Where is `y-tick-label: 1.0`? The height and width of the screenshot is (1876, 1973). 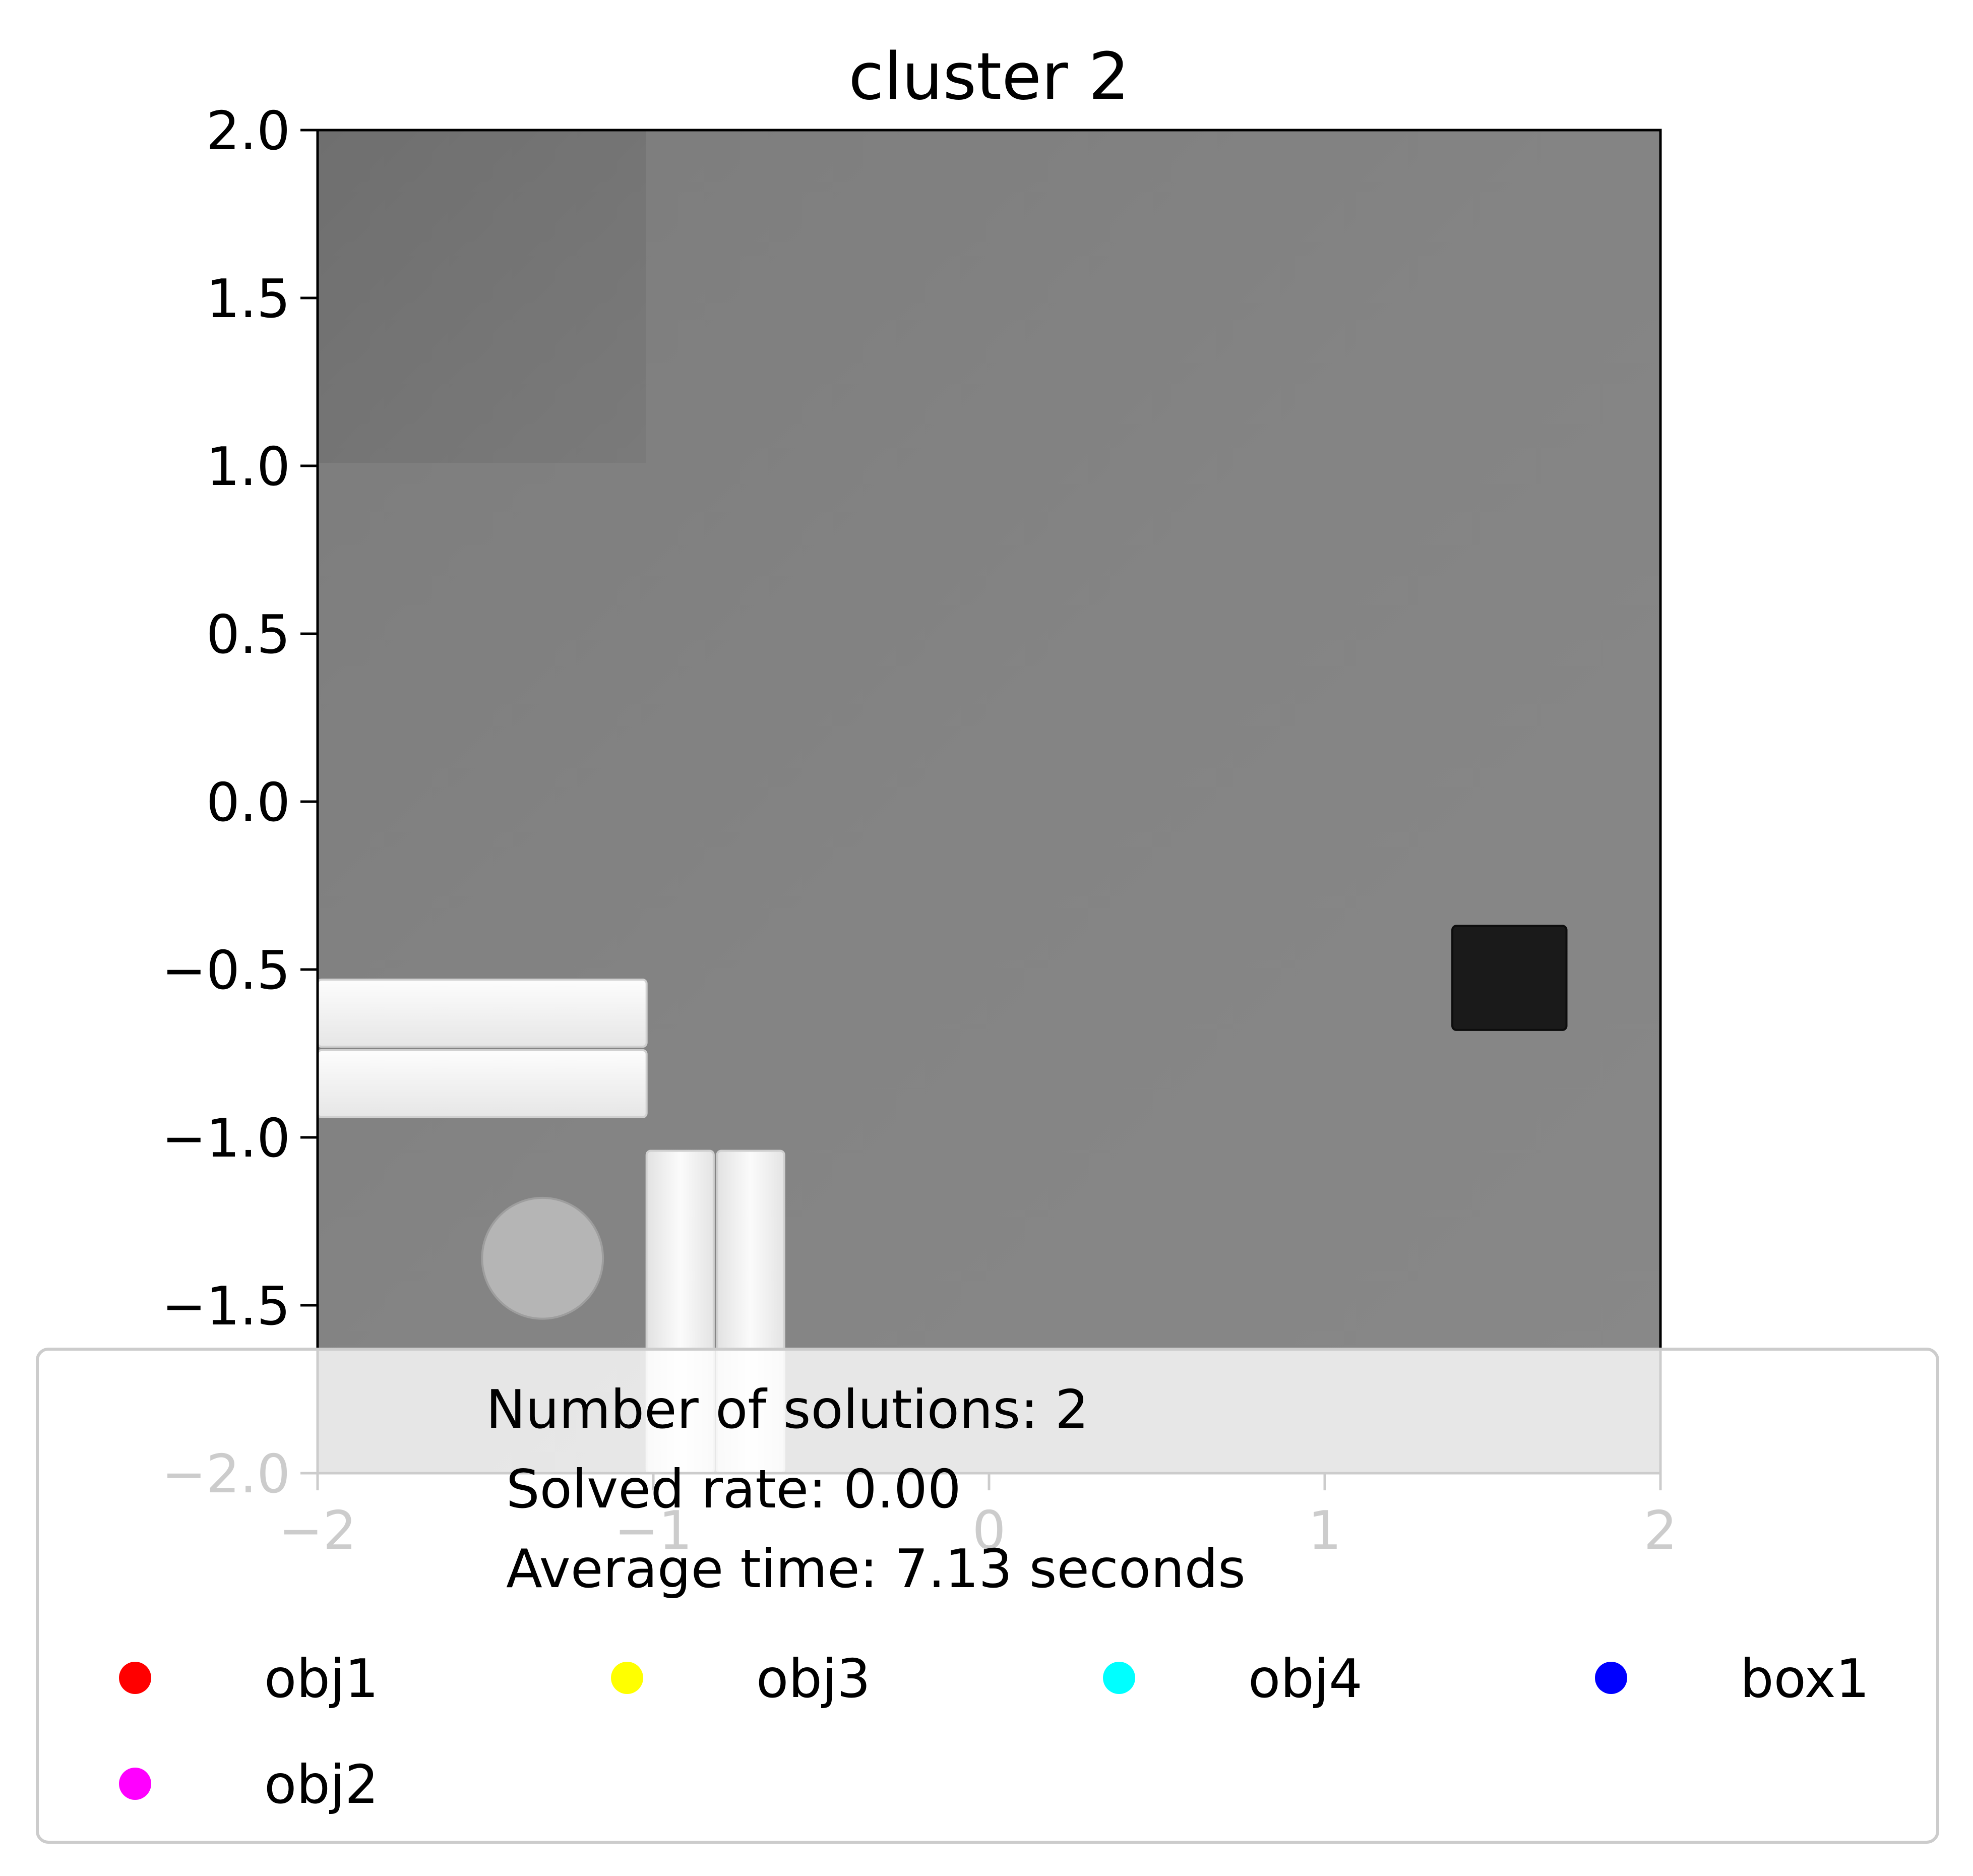 y-tick-label: 1.0 is located at coordinates (248, 467).